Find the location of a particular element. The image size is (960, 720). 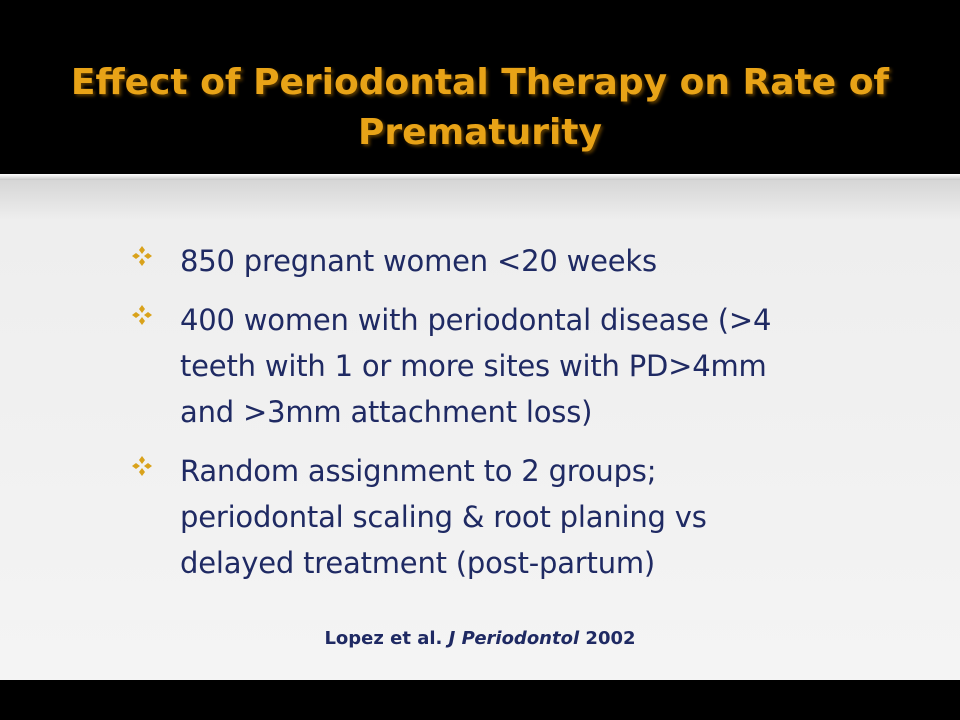

bullet-line: Random assignment to 2 groups; is located at coordinates (418, 471).